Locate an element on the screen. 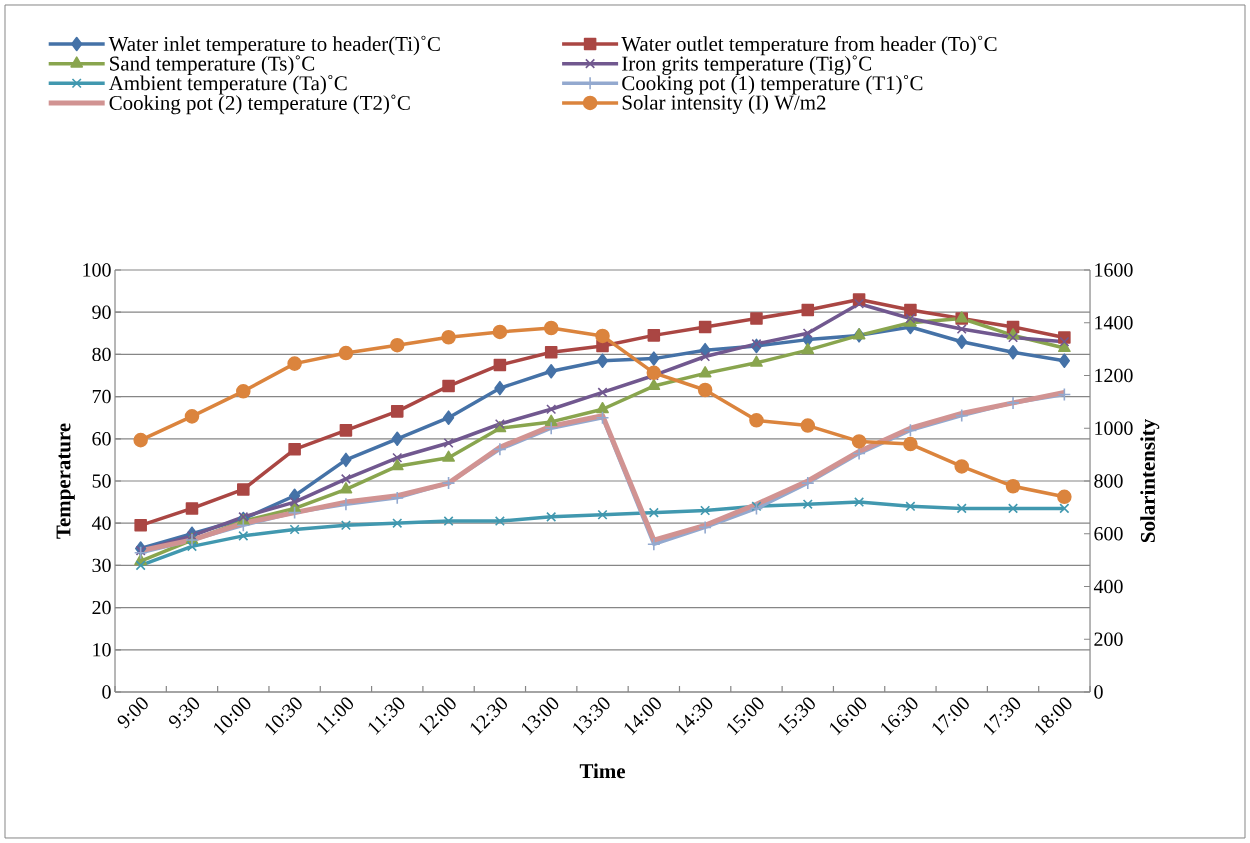  y2-tick-label: 1000 is located at coordinates (1114, 428).